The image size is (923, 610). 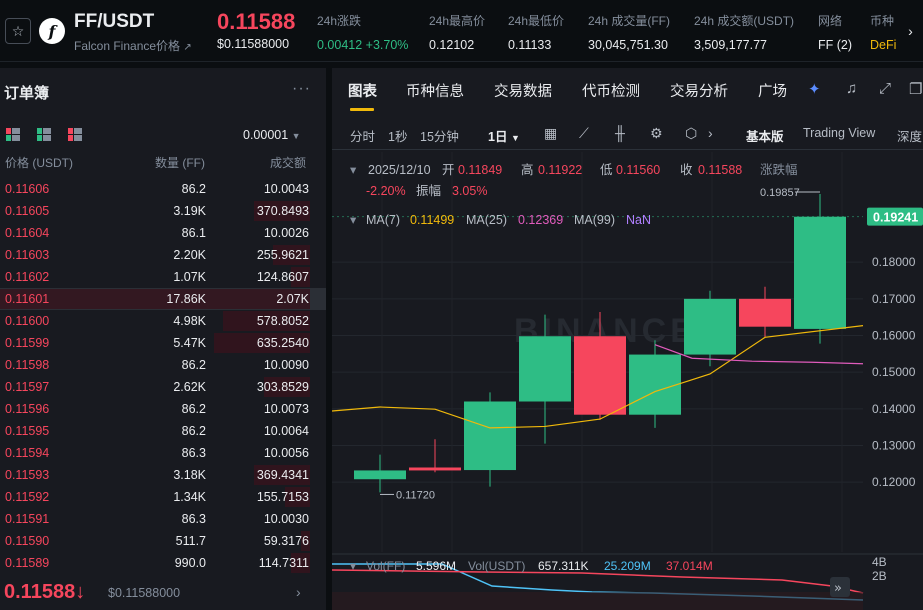 I want to click on ma7-name: MA(7), so click(x=383, y=220).